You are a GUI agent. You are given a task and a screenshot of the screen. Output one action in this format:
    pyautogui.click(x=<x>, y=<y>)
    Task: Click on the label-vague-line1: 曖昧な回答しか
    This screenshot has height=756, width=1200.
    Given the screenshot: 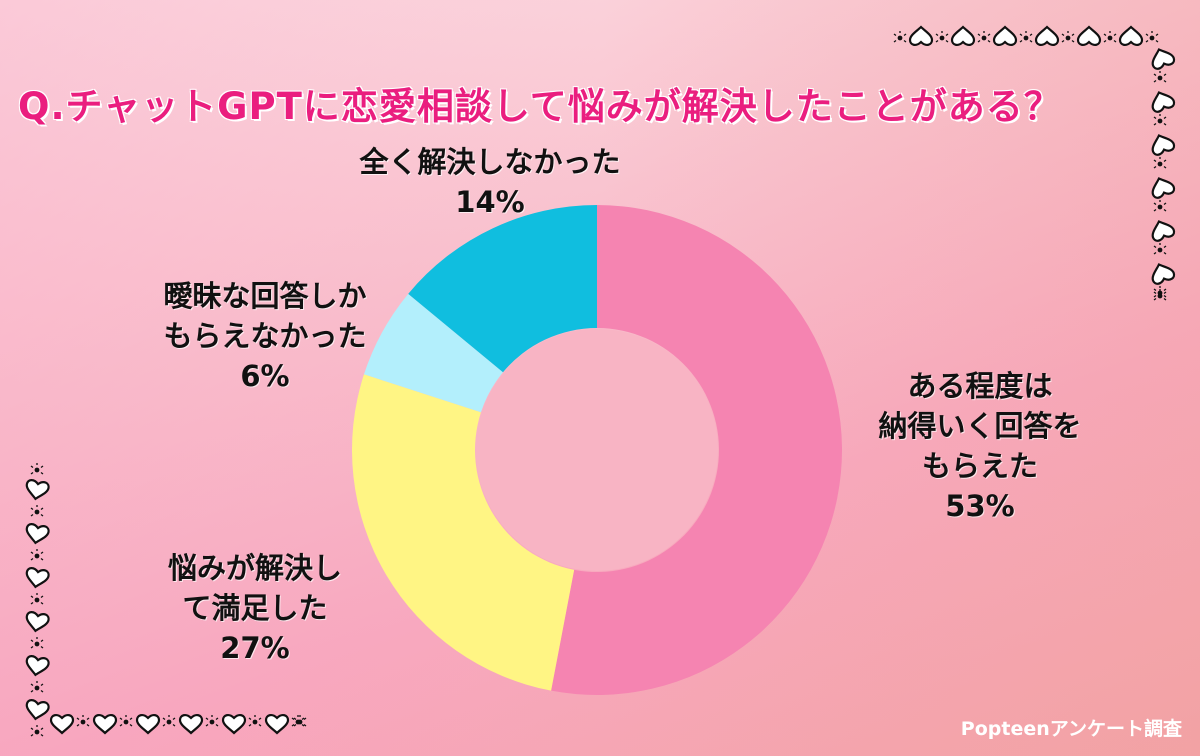 What is the action you would take?
    pyautogui.click(x=265, y=296)
    